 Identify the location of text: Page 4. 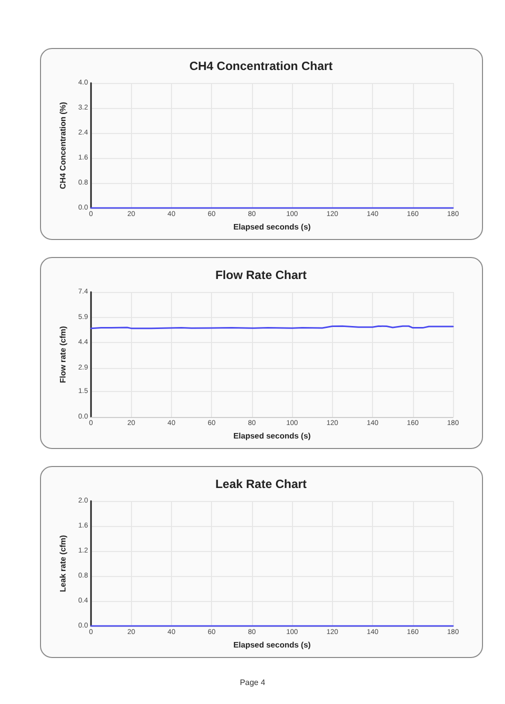
(252, 682).